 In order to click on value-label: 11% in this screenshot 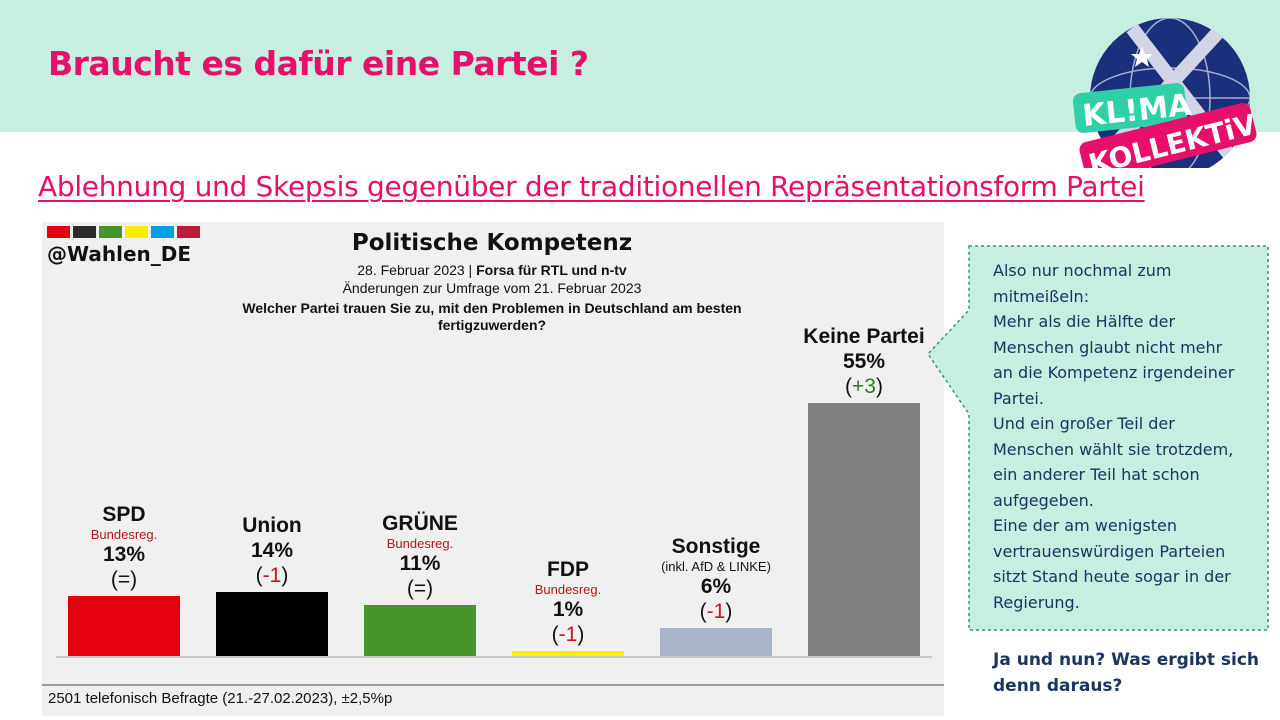, I will do `click(420, 564)`.